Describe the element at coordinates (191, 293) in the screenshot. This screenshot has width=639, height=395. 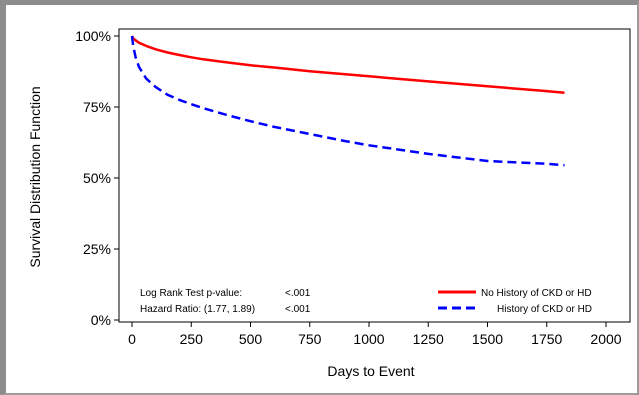
I see `stat-line1-label: Log Rank Test p-value:` at that location.